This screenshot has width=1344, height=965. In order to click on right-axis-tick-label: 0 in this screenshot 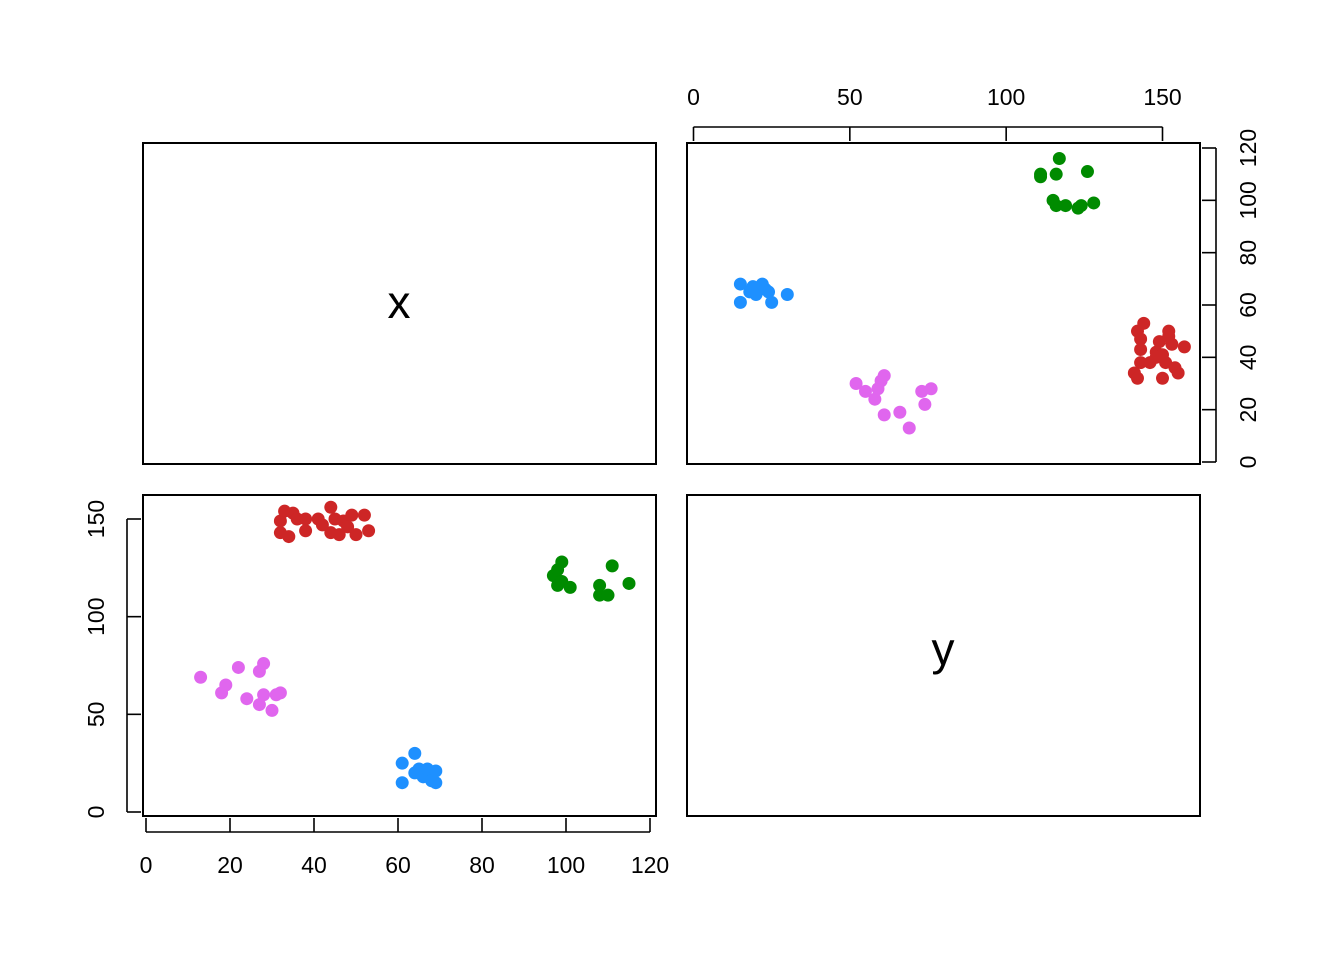, I will do `click(1248, 462)`.